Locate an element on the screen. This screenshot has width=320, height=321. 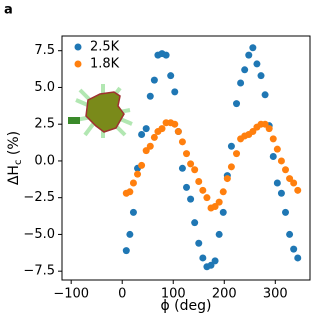
x-tick-label: 0 is located at coordinates (122, 294).